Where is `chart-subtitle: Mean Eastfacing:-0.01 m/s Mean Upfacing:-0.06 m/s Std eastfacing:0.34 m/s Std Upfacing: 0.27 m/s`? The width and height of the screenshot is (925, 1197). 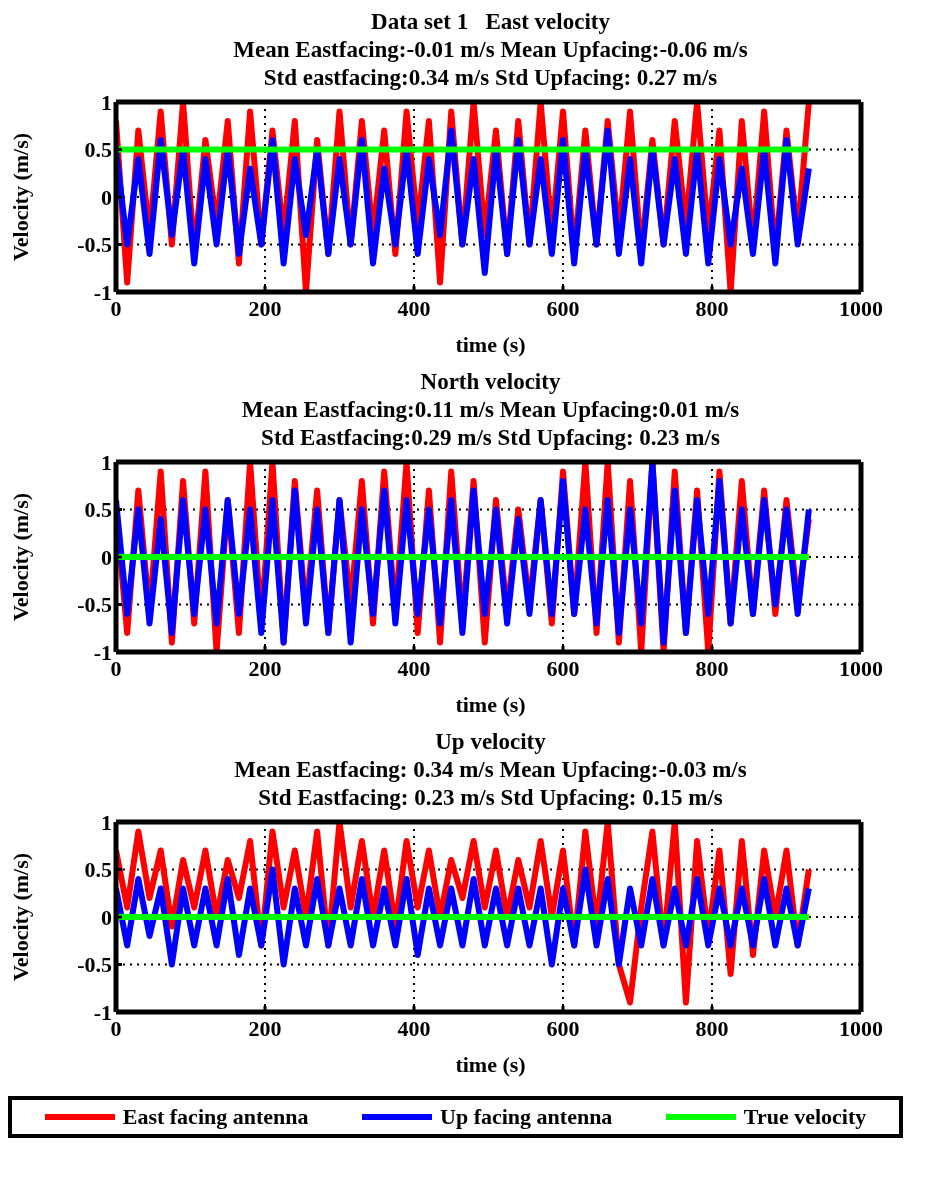
chart-subtitle: Mean Eastfacing:-0.01 m/s Mean Upfacing:-0.06 m/s Std eastfacing:0.34 m/s Std Upfacing: 0.27 m/s is located at coordinates (490, 63).